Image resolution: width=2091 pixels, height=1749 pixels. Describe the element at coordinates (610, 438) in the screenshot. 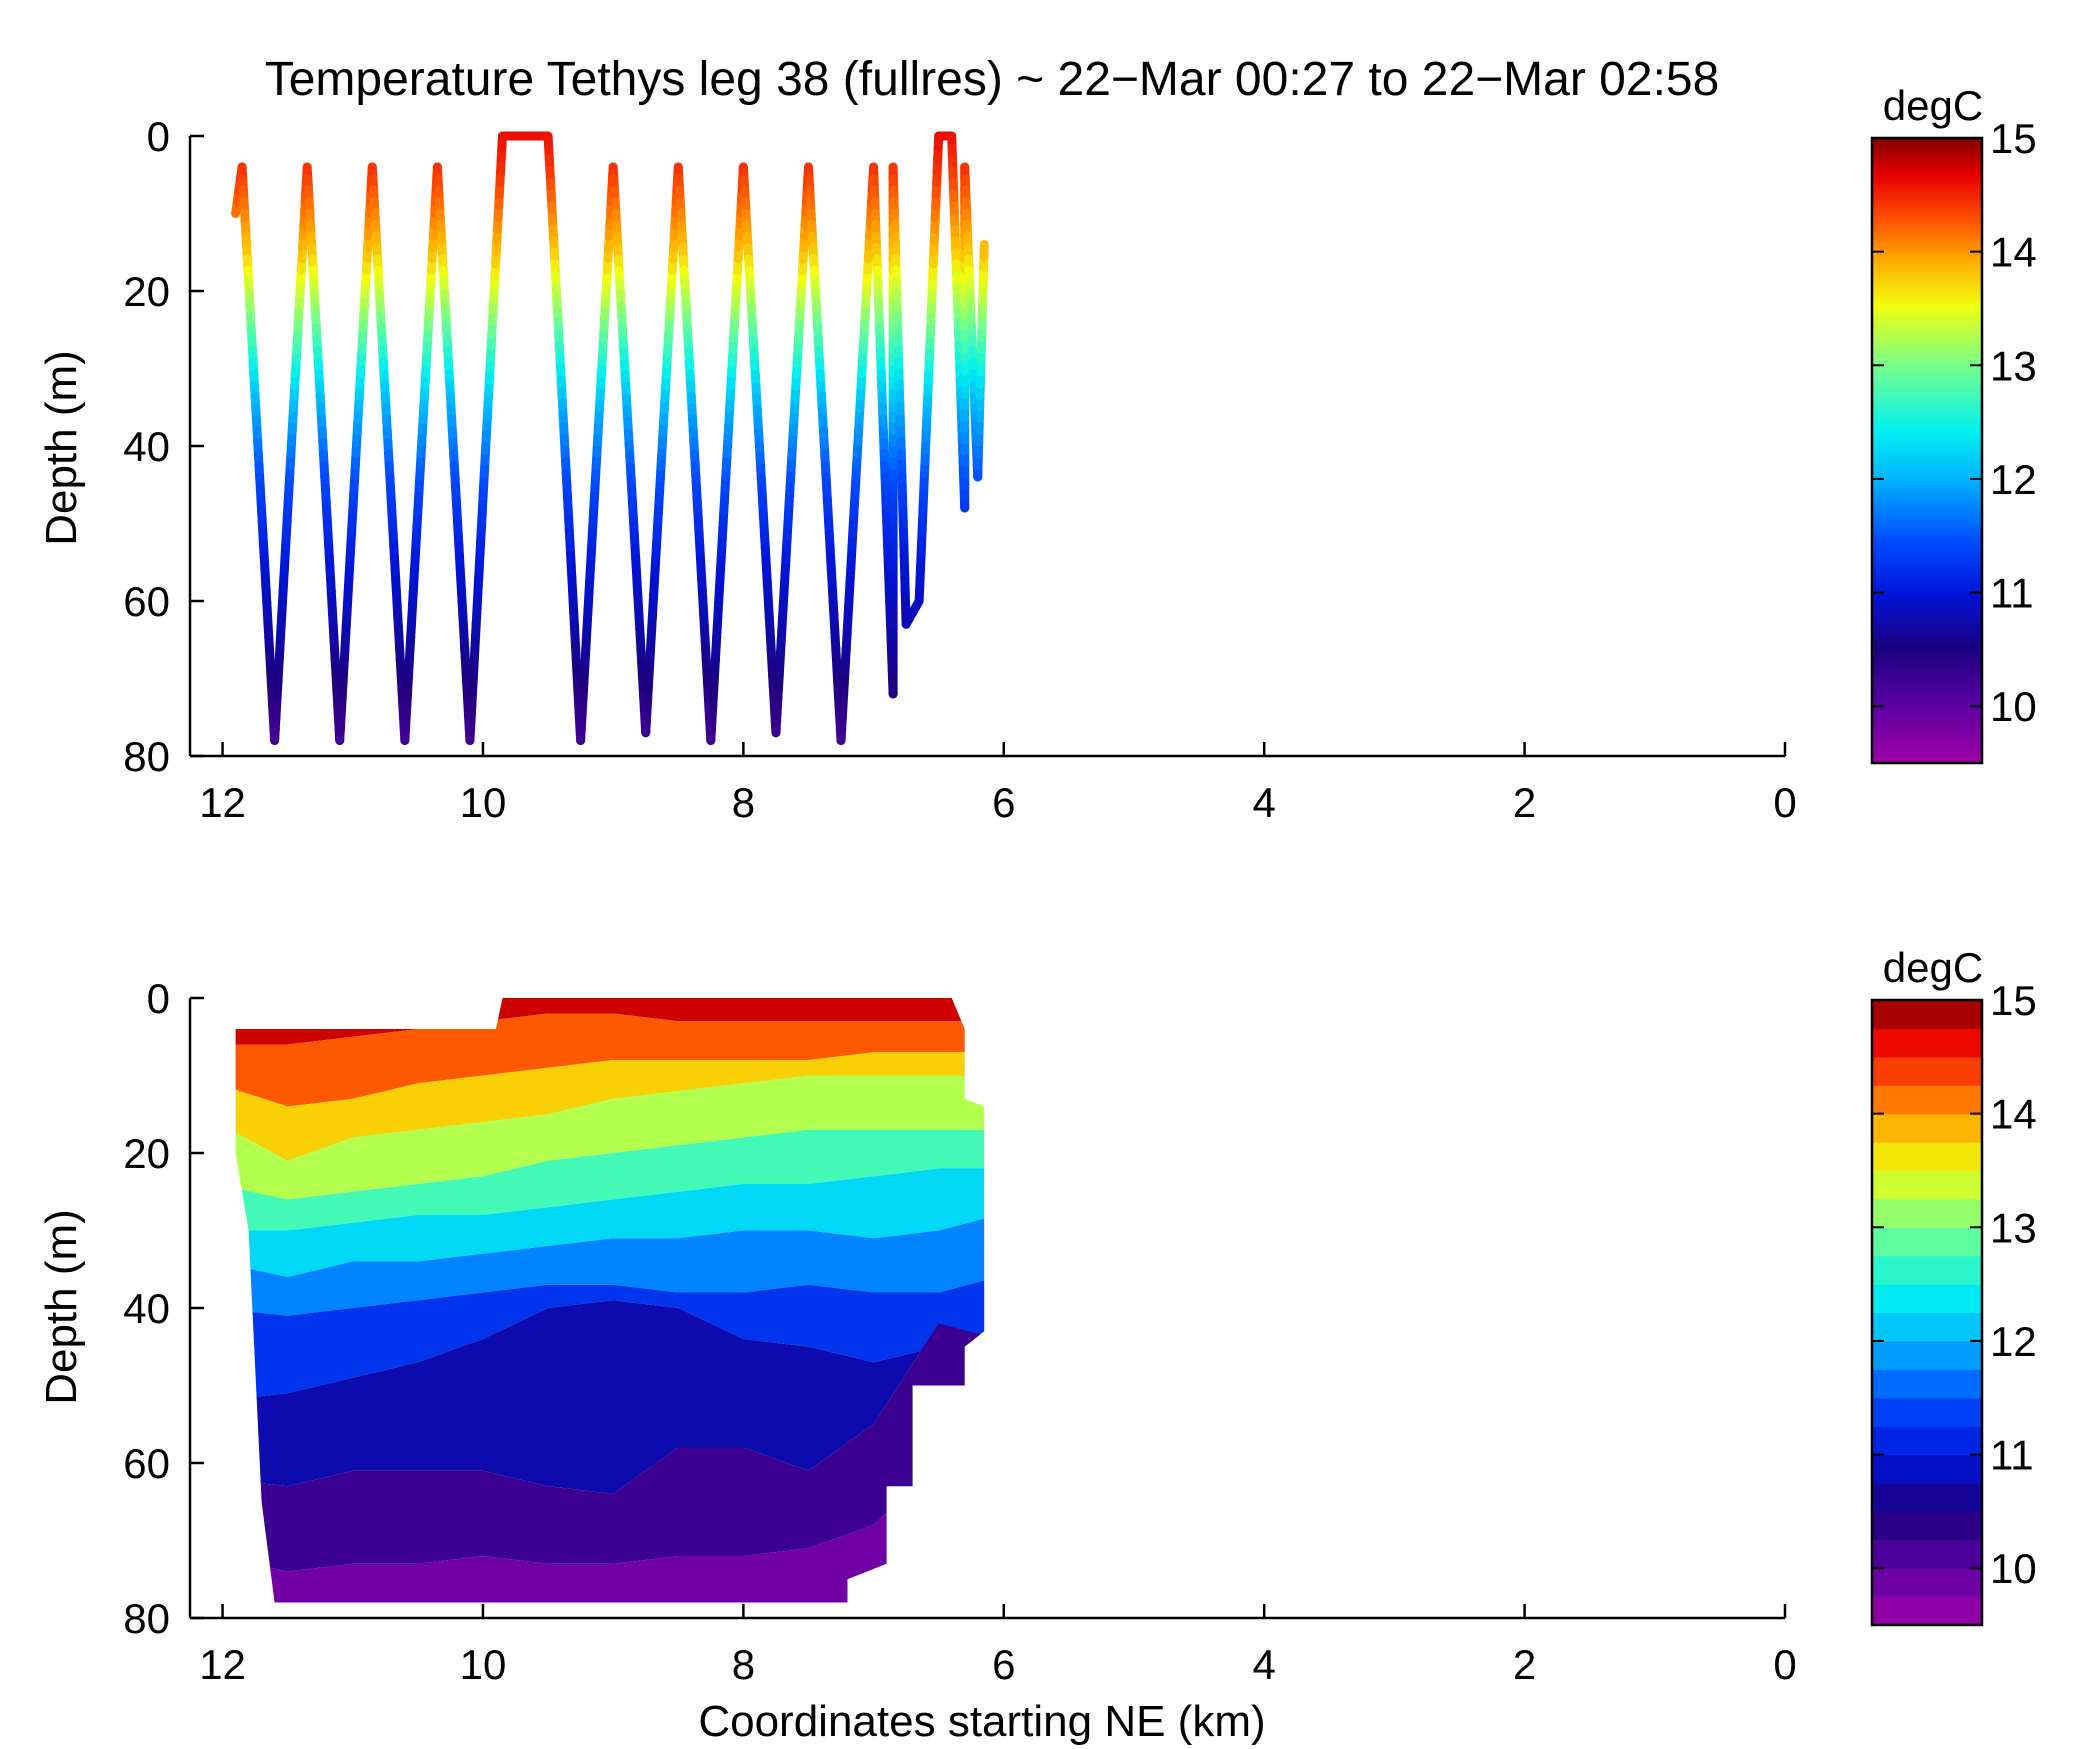

I see `profile-tracks` at that location.